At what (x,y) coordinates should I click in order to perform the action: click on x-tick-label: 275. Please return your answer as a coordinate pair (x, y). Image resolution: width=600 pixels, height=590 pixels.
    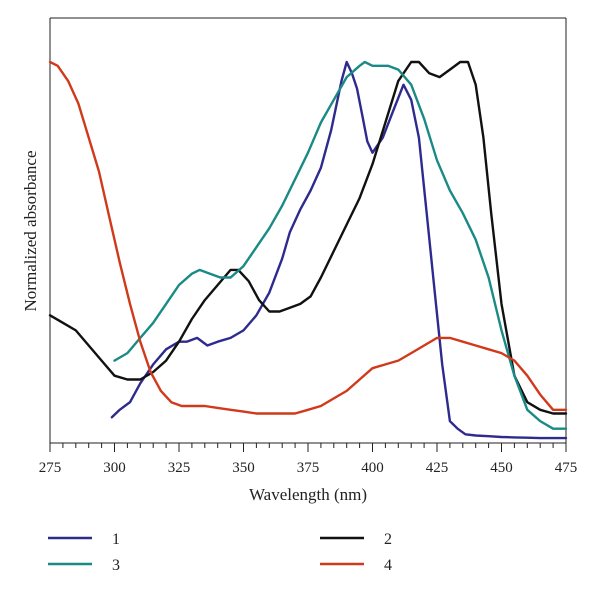
    Looking at the image, I should click on (50, 468).